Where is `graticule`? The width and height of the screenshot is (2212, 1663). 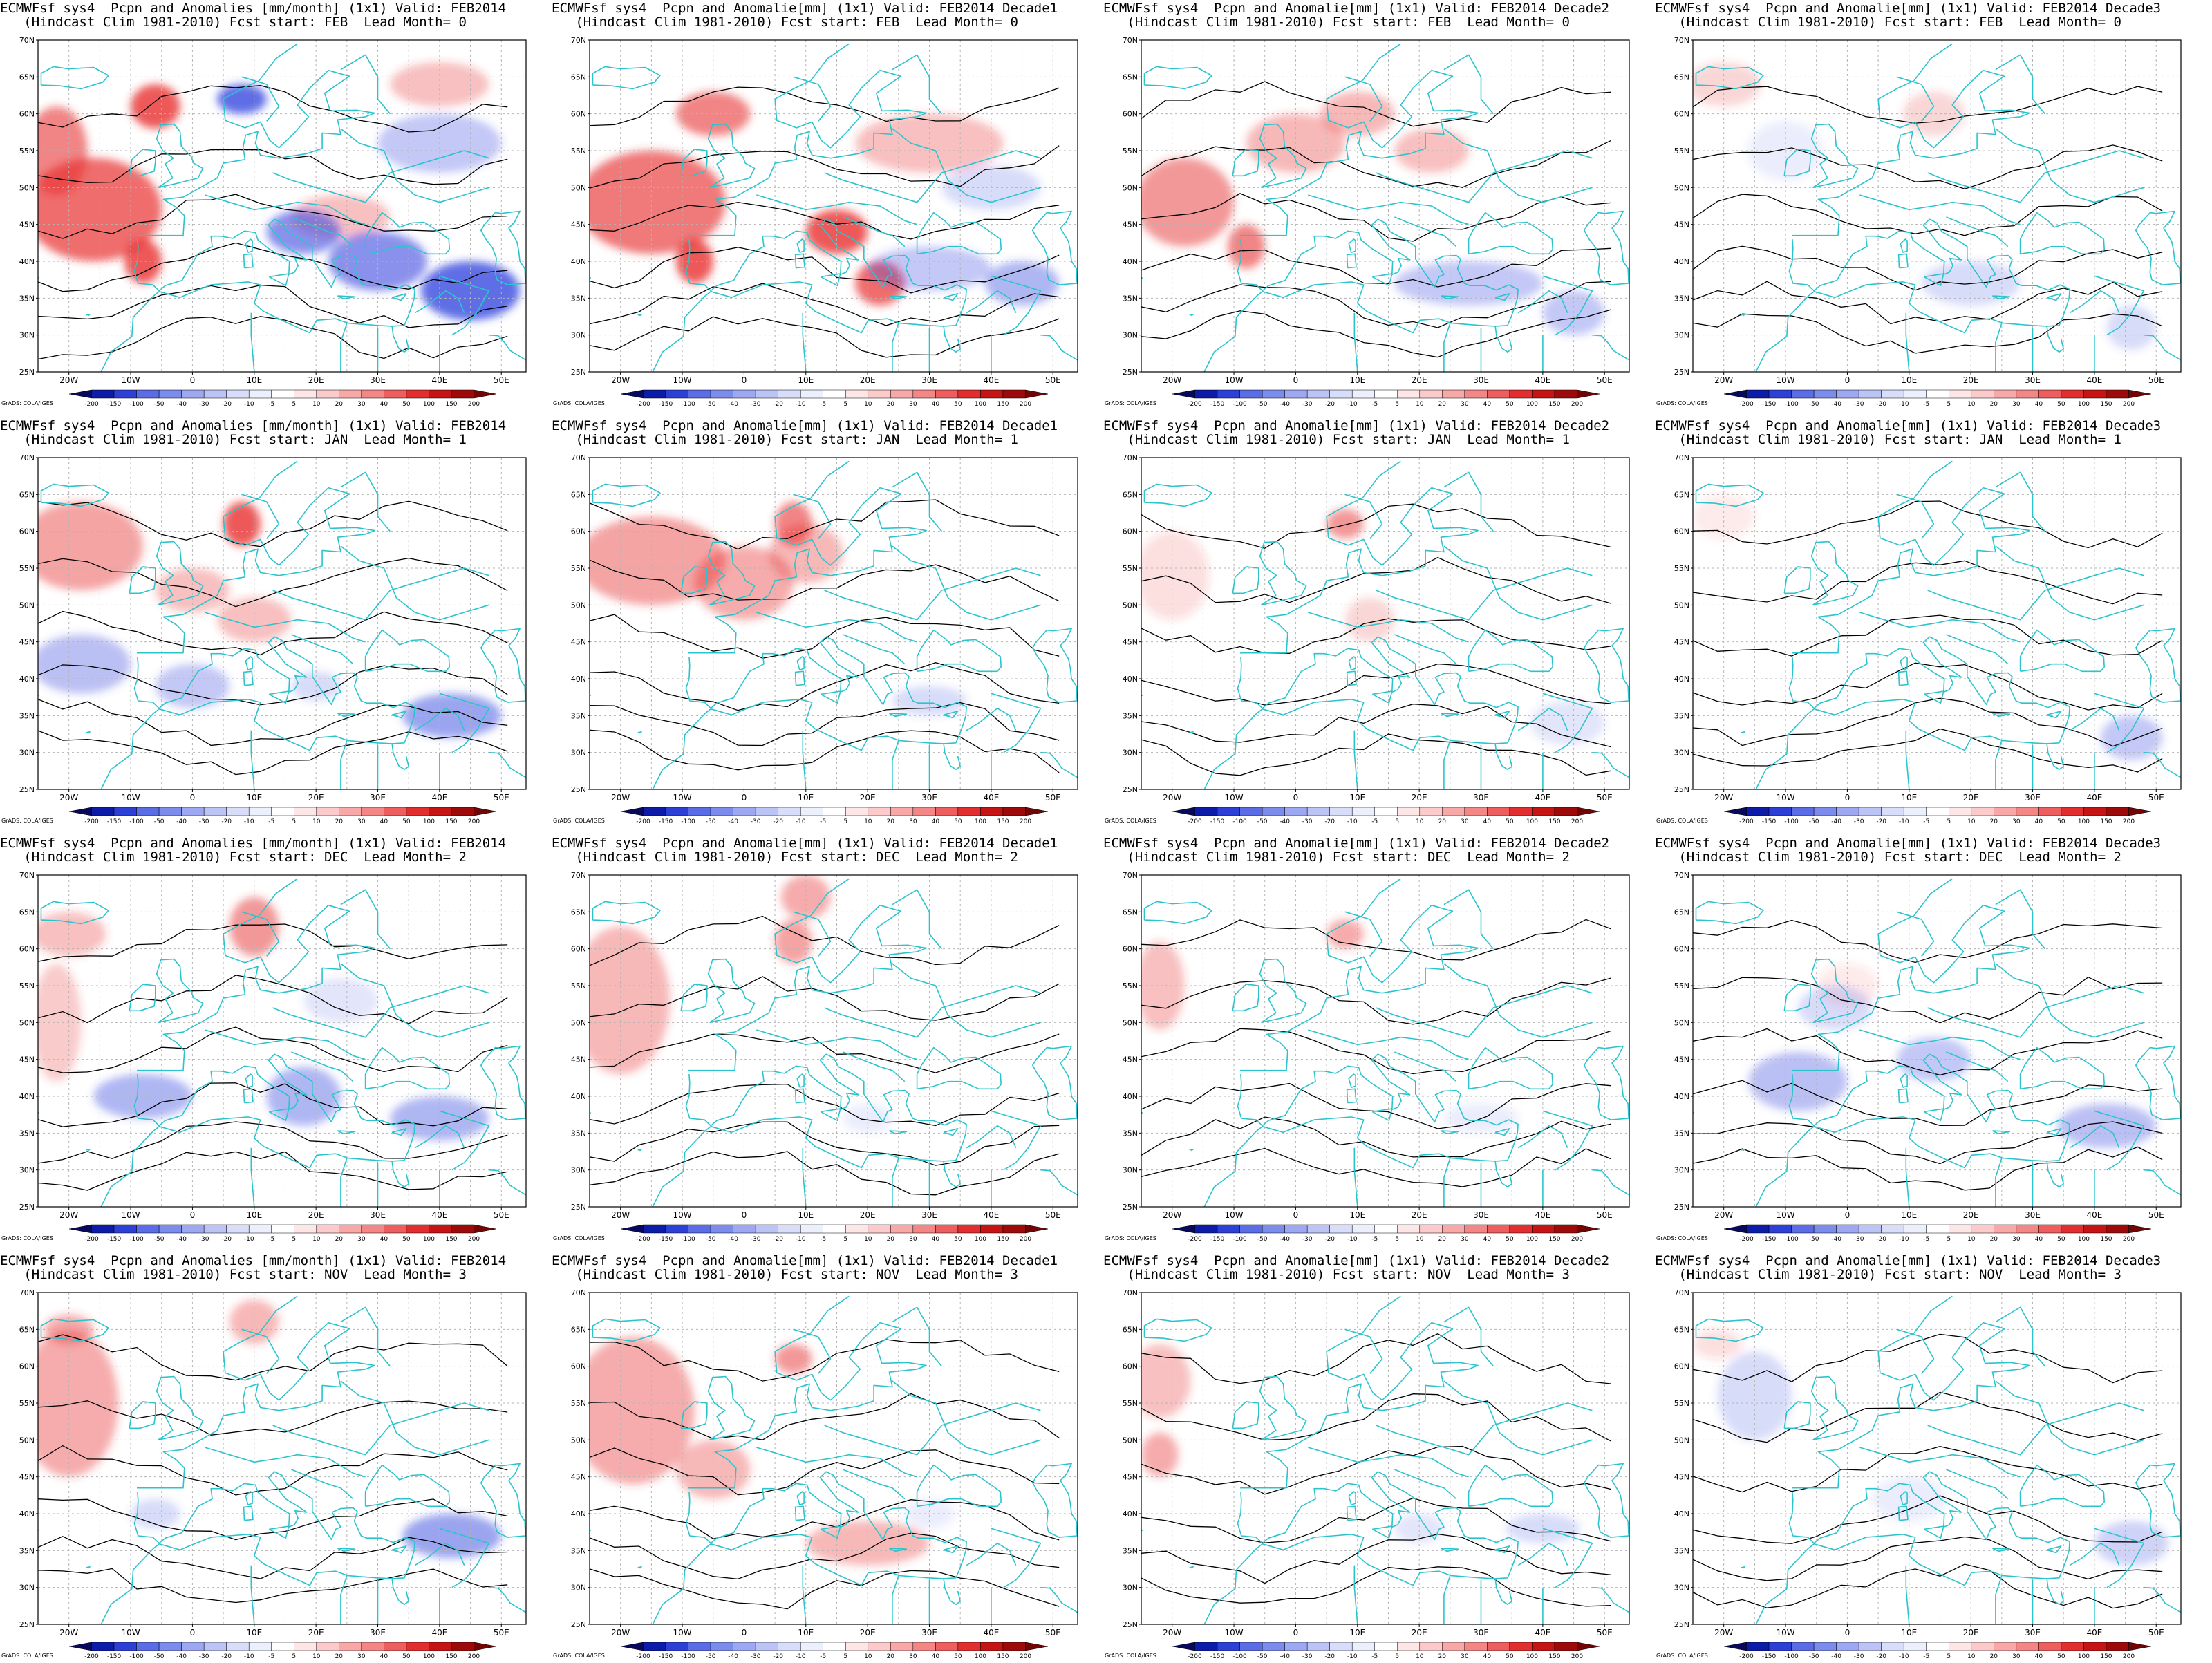 graticule is located at coordinates (1385, 206).